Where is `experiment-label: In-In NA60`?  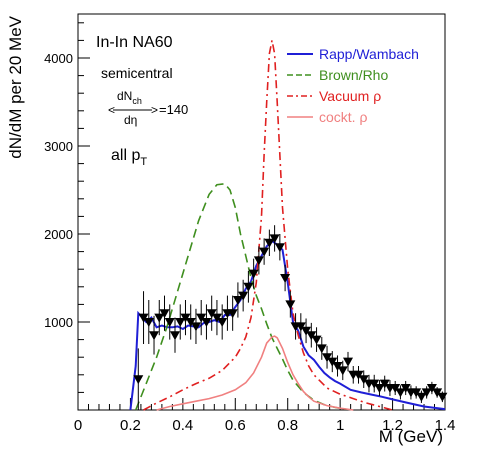
experiment-label: In-In NA60 is located at coordinates (134, 42).